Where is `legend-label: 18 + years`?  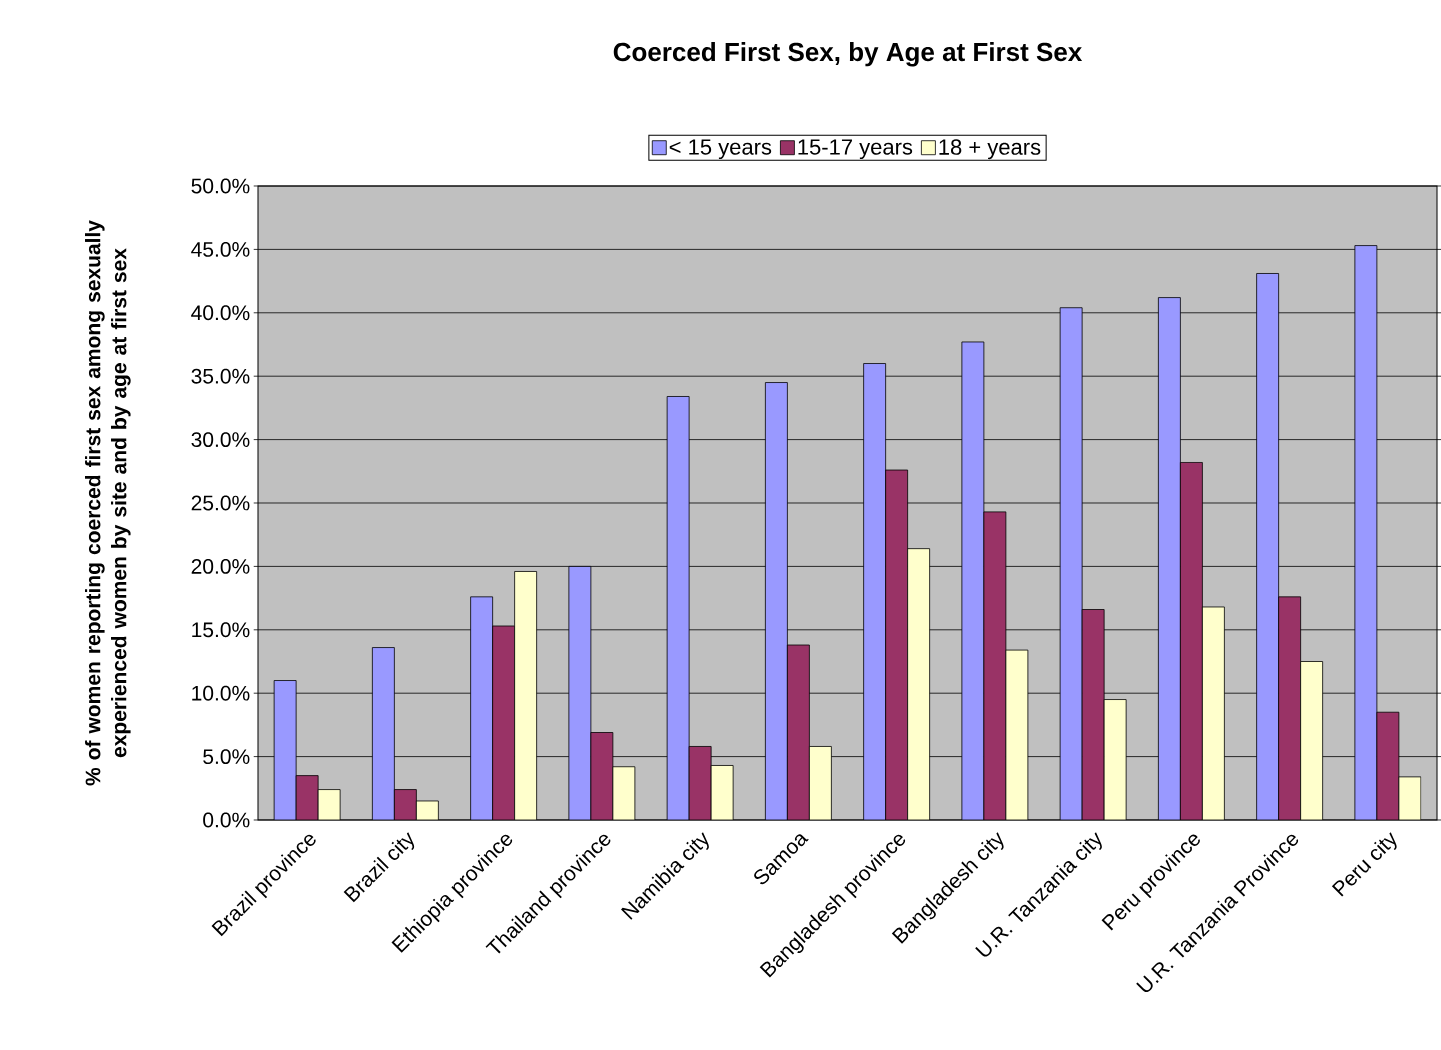
legend-label: 18 + years is located at coordinates (990, 149).